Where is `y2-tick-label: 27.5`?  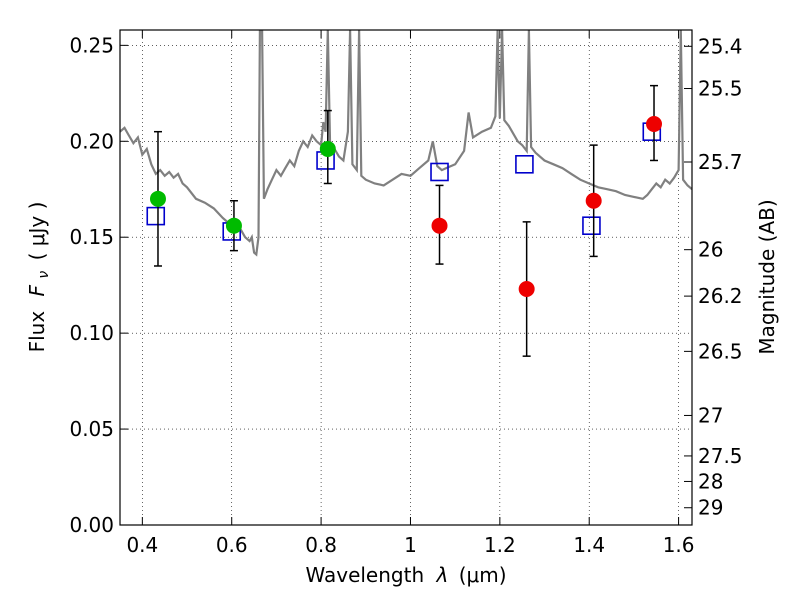
y2-tick-label: 27.5 is located at coordinates (720, 456).